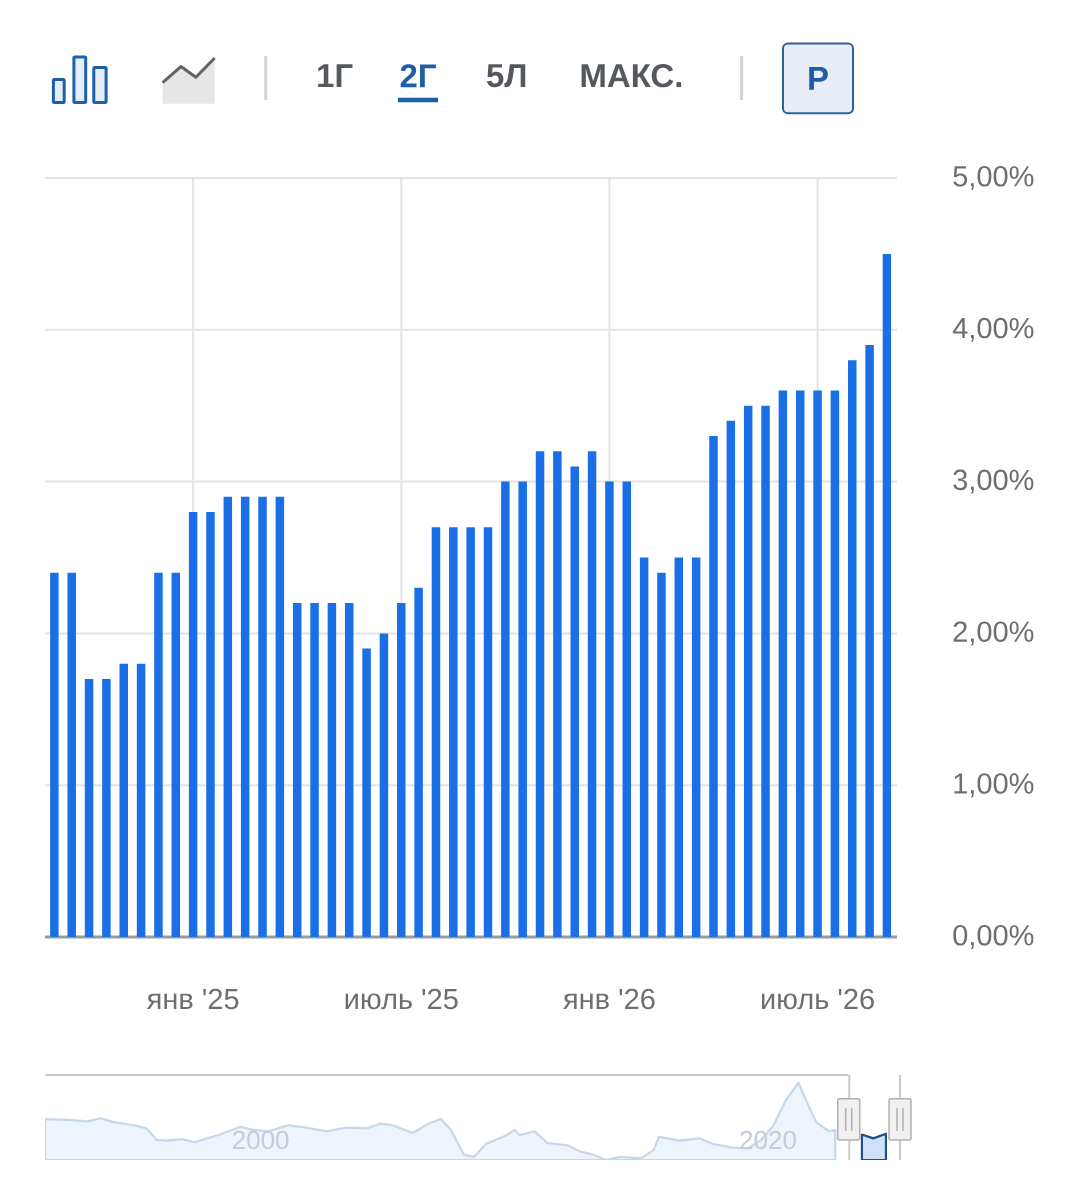  I want to click on y-tick-label: 5,00%, so click(993, 178).